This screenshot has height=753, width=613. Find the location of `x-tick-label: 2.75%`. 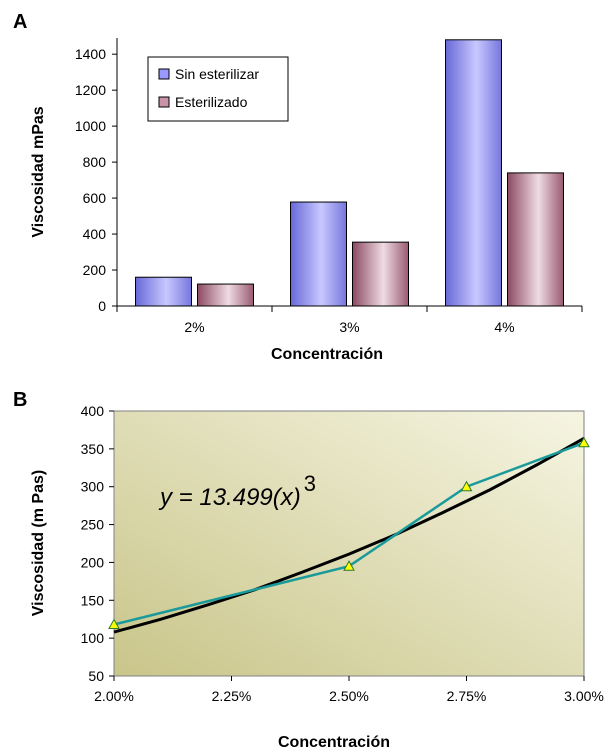

x-tick-label: 2.75% is located at coordinates (467, 696).